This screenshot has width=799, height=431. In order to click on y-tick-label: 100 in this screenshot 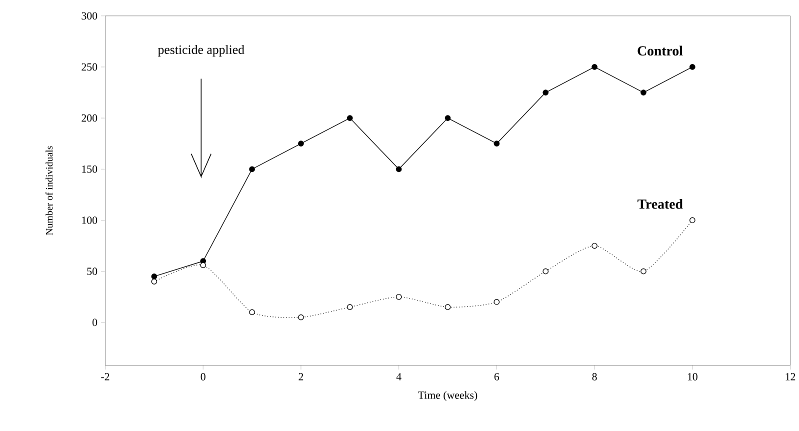, I will do `click(90, 220)`.